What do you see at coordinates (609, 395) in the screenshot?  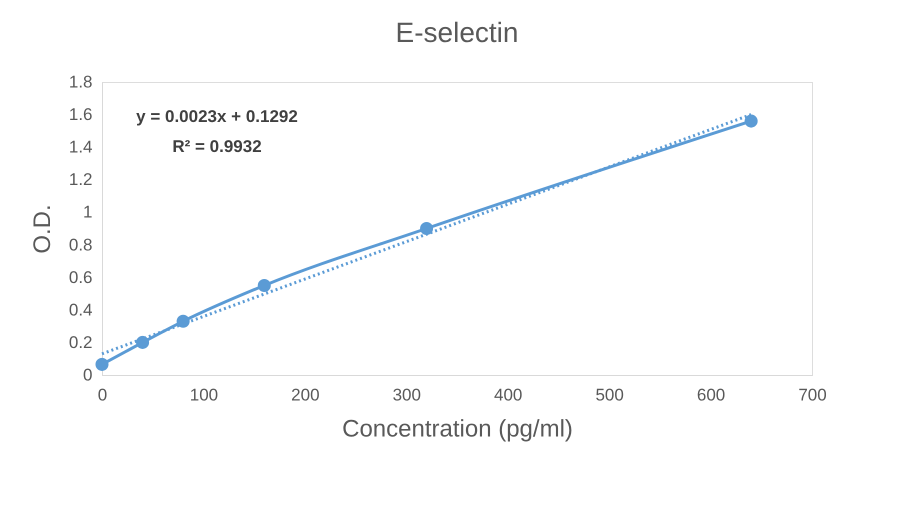 I see `x-tick-label: 500` at bounding box center [609, 395].